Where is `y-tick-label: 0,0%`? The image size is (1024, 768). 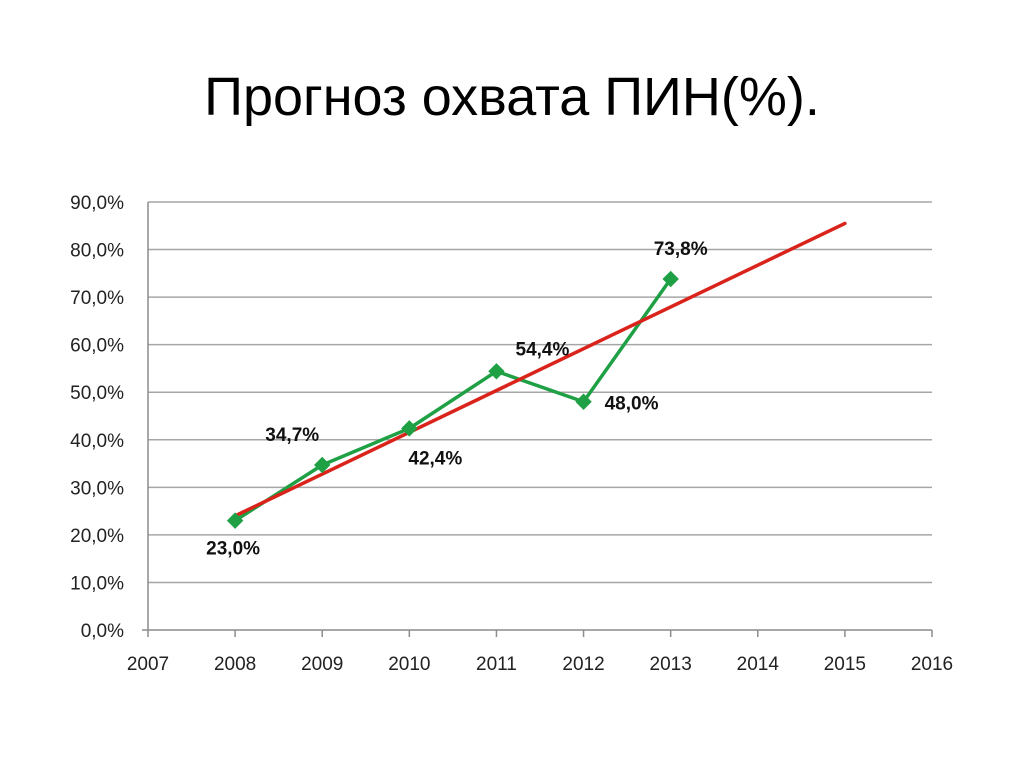 y-tick-label: 0,0% is located at coordinates (102, 631).